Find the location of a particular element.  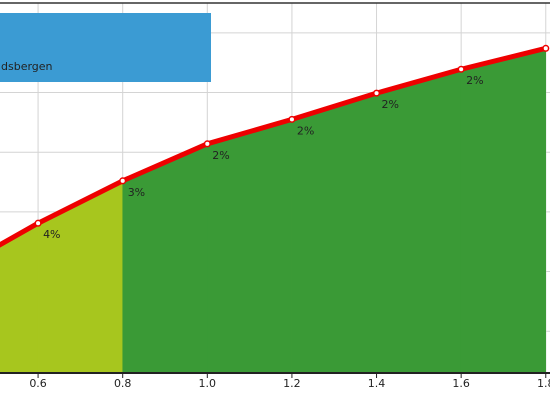

x-tick-label: 1.0 is located at coordinates (208, 383).